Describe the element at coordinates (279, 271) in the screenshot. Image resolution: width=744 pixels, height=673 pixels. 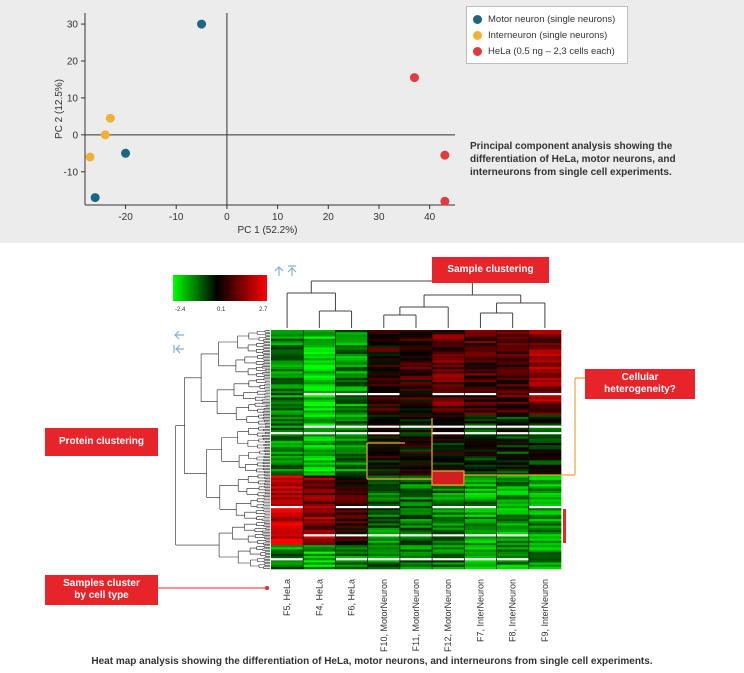
I see `arrow-up-icon` at that location.